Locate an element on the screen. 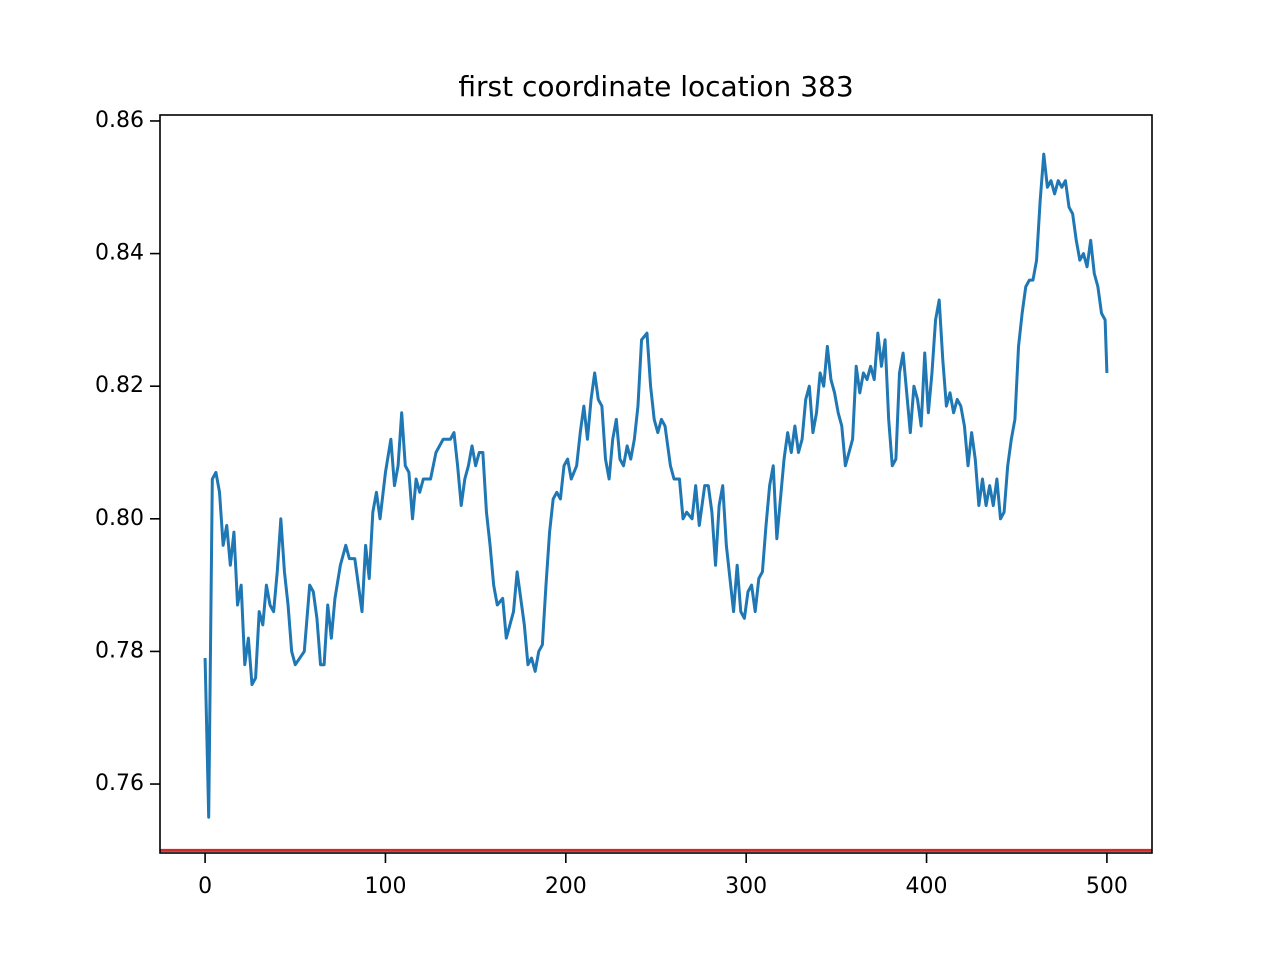 The image size is (1280, 960). y-tick-label: 0.82 is located at coordinates (119, 385).